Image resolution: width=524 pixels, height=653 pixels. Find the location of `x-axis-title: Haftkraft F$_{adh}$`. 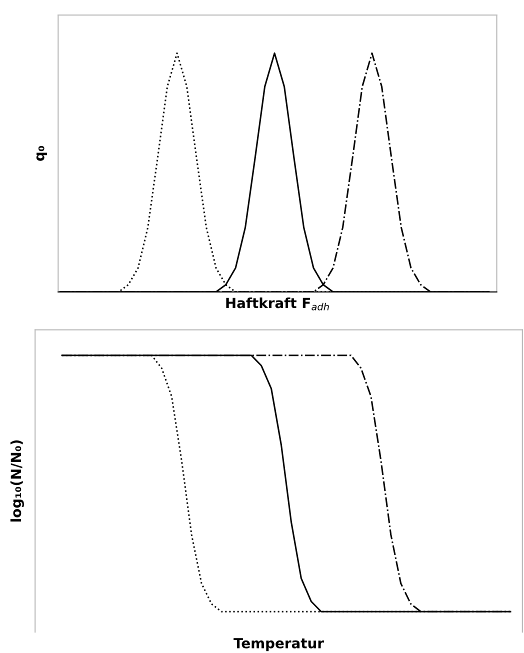

x-axis-title: Haftkraft F$_{adh}$ is located at coordinates (277, 303).